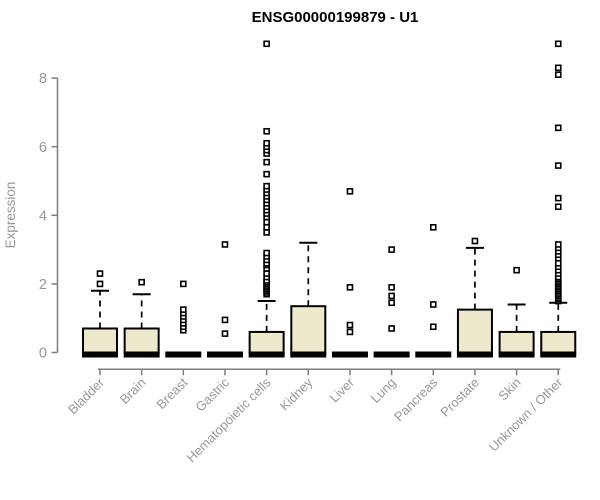 The width and height of the screenshot is (600, 500). Describe the element at coordinates (342, 389) in the screenshot. I see `x-tick-label: Liver` at that location.